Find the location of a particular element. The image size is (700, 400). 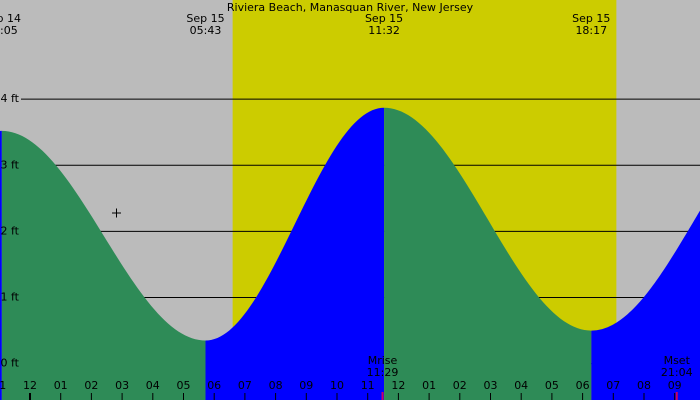

extreme-time: 23:05 is located at coordinates (9, 30).